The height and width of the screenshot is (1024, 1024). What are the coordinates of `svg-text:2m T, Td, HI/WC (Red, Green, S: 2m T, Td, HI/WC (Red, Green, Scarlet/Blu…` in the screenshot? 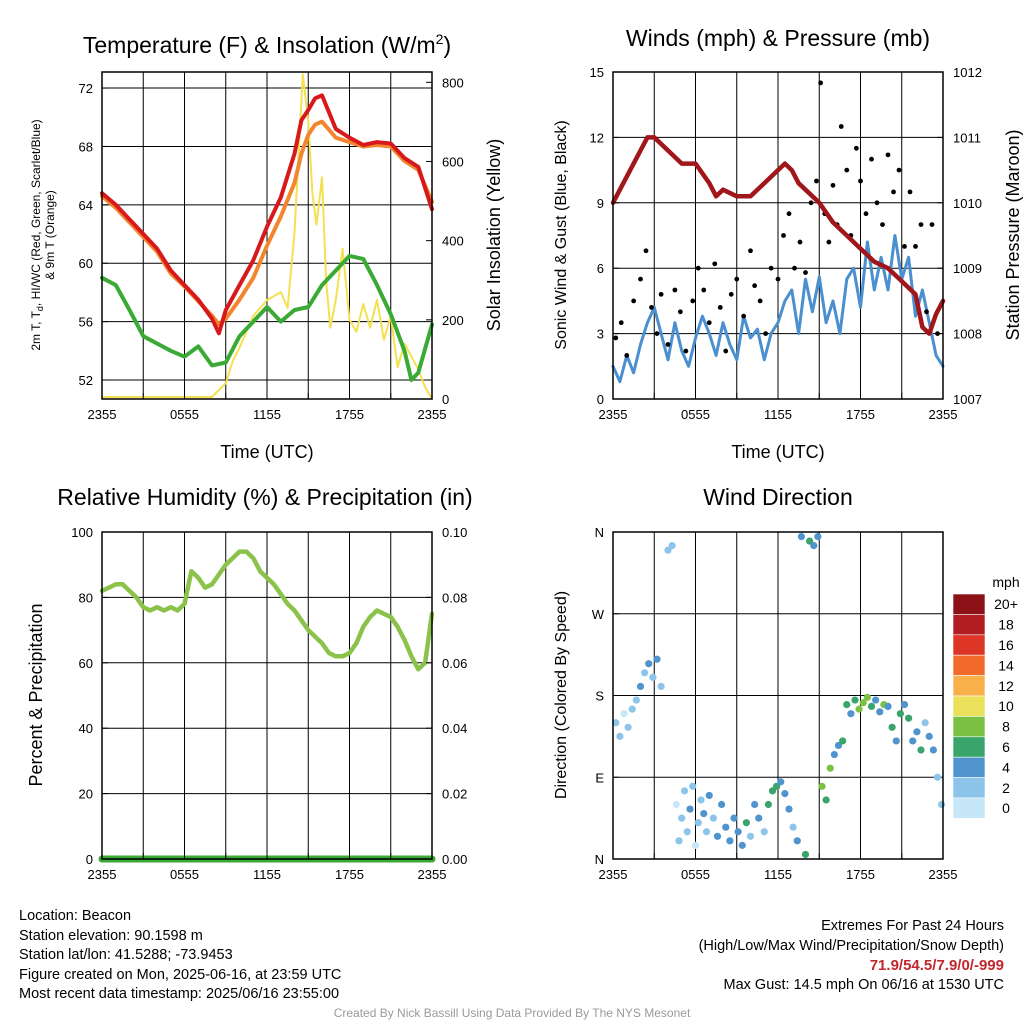 It's located at (37, 234).